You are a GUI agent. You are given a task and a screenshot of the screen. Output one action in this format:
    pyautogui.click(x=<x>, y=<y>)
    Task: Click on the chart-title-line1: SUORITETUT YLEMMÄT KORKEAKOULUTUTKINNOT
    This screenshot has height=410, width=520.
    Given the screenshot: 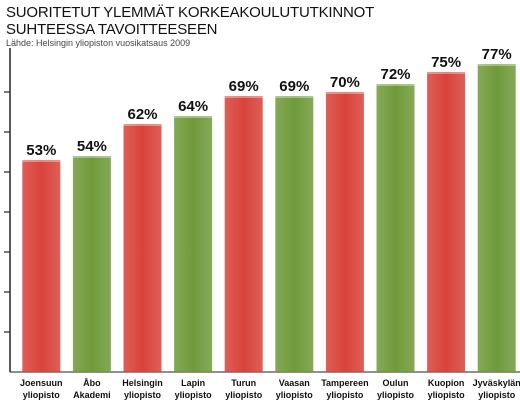 What is the action you would take?
    pyautogui.click(x=190, y=12)
    